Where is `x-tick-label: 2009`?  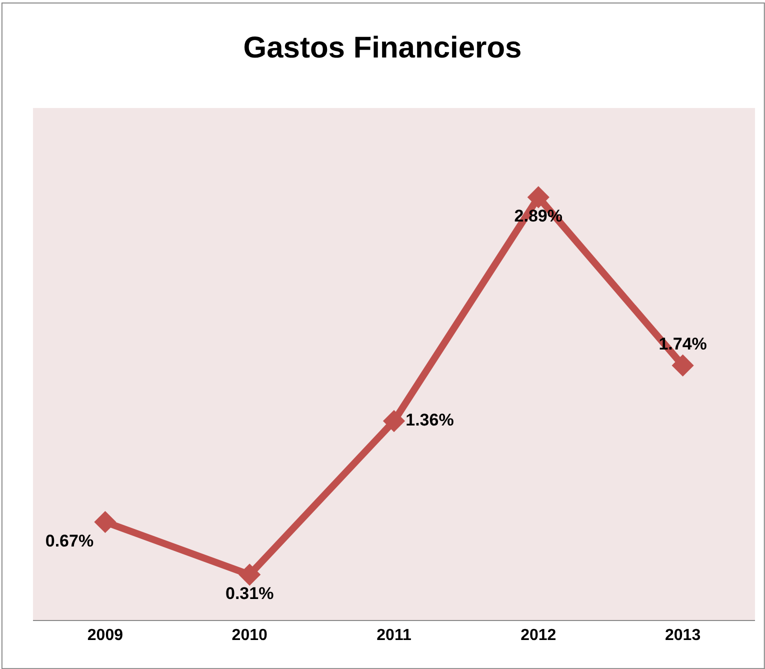
x-tick-label: 2009 is located at coordinates (105, 635).